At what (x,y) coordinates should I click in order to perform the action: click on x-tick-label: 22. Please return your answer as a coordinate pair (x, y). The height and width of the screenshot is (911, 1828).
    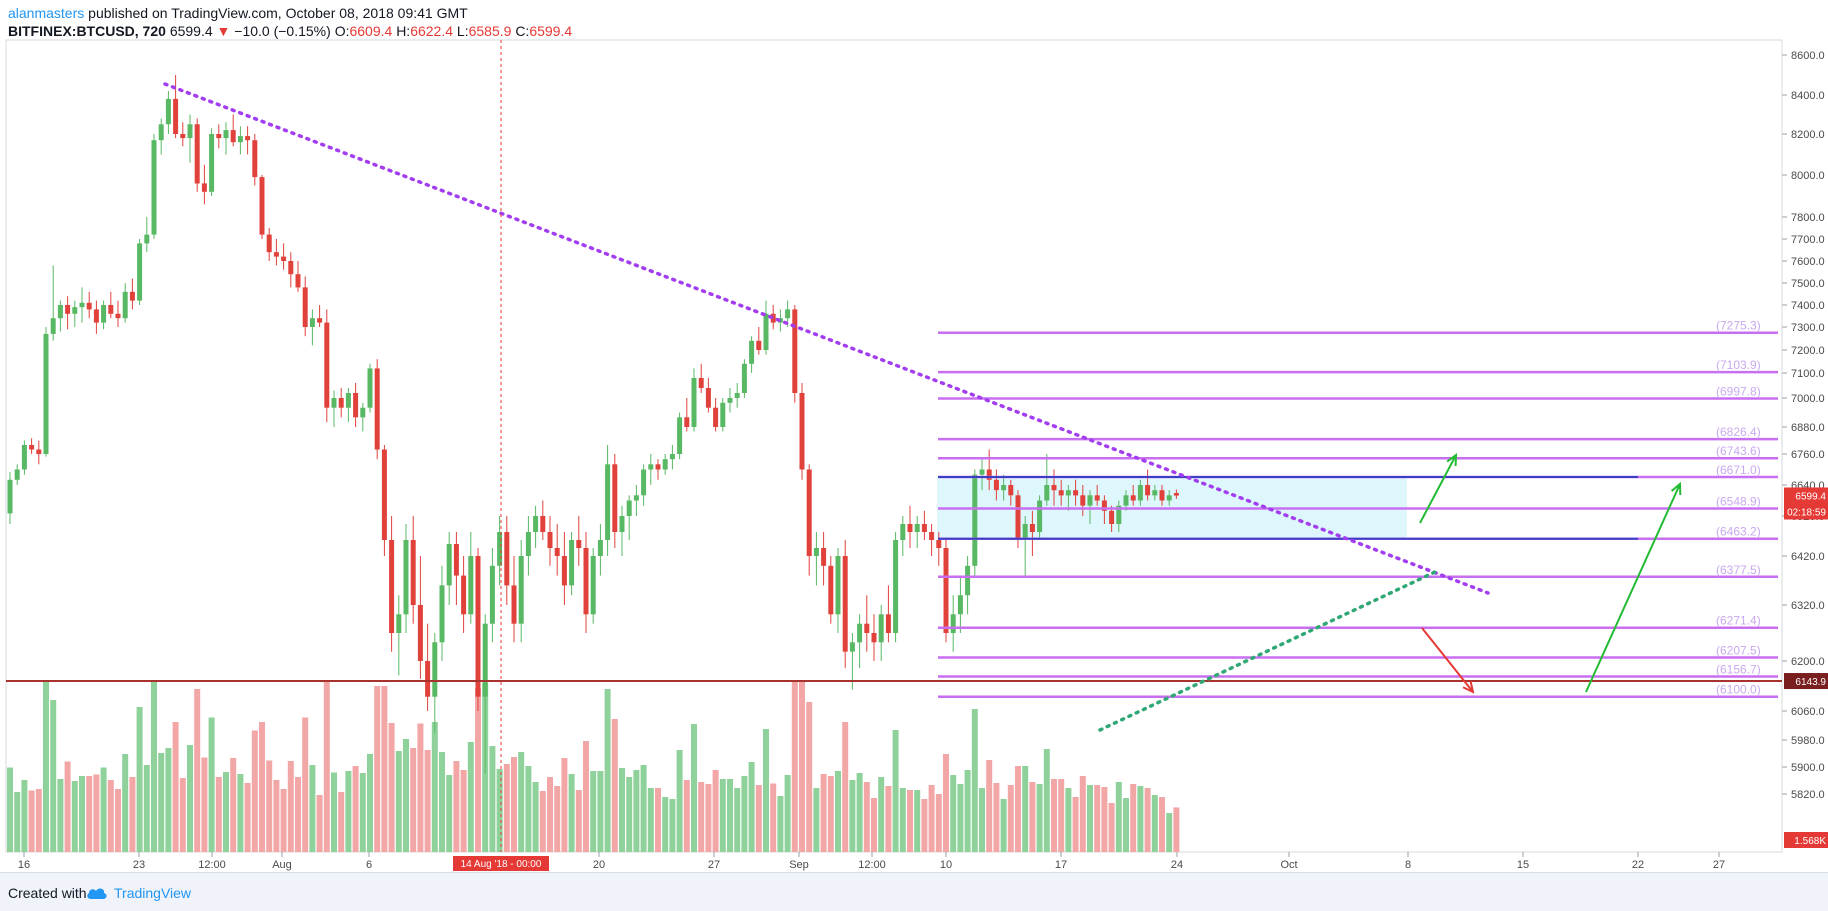
    Looking at the image, I should click on (1638, 865).